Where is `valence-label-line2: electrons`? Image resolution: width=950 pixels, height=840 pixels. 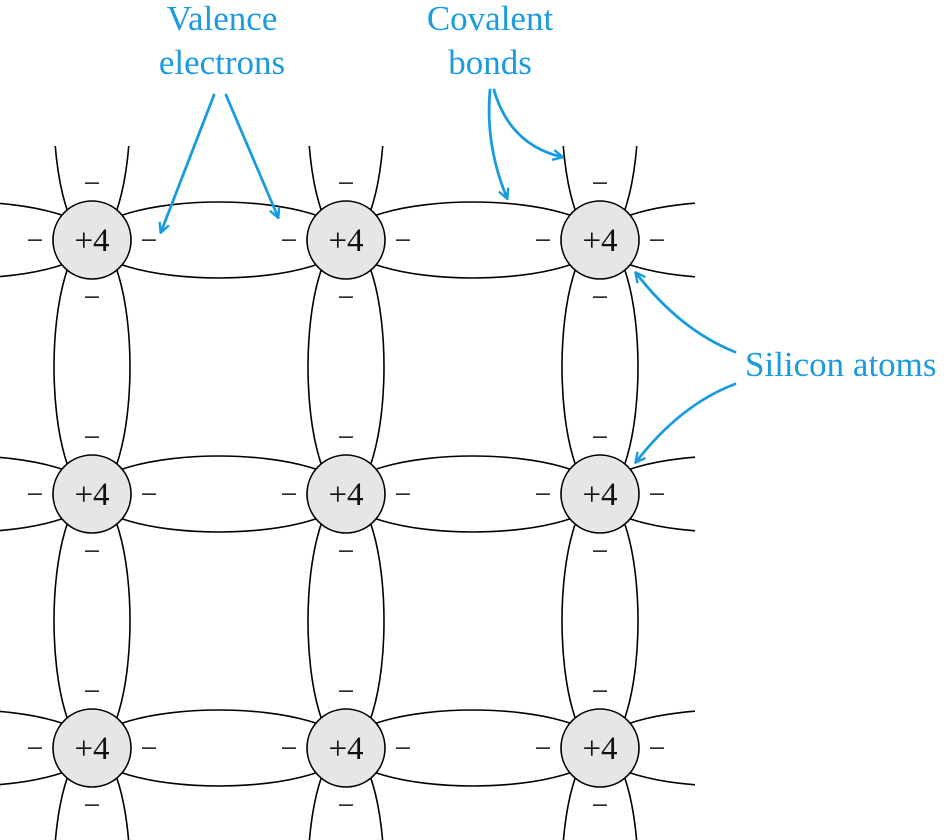
valence-label-line2: electrons is located at coordinates (222, 62).